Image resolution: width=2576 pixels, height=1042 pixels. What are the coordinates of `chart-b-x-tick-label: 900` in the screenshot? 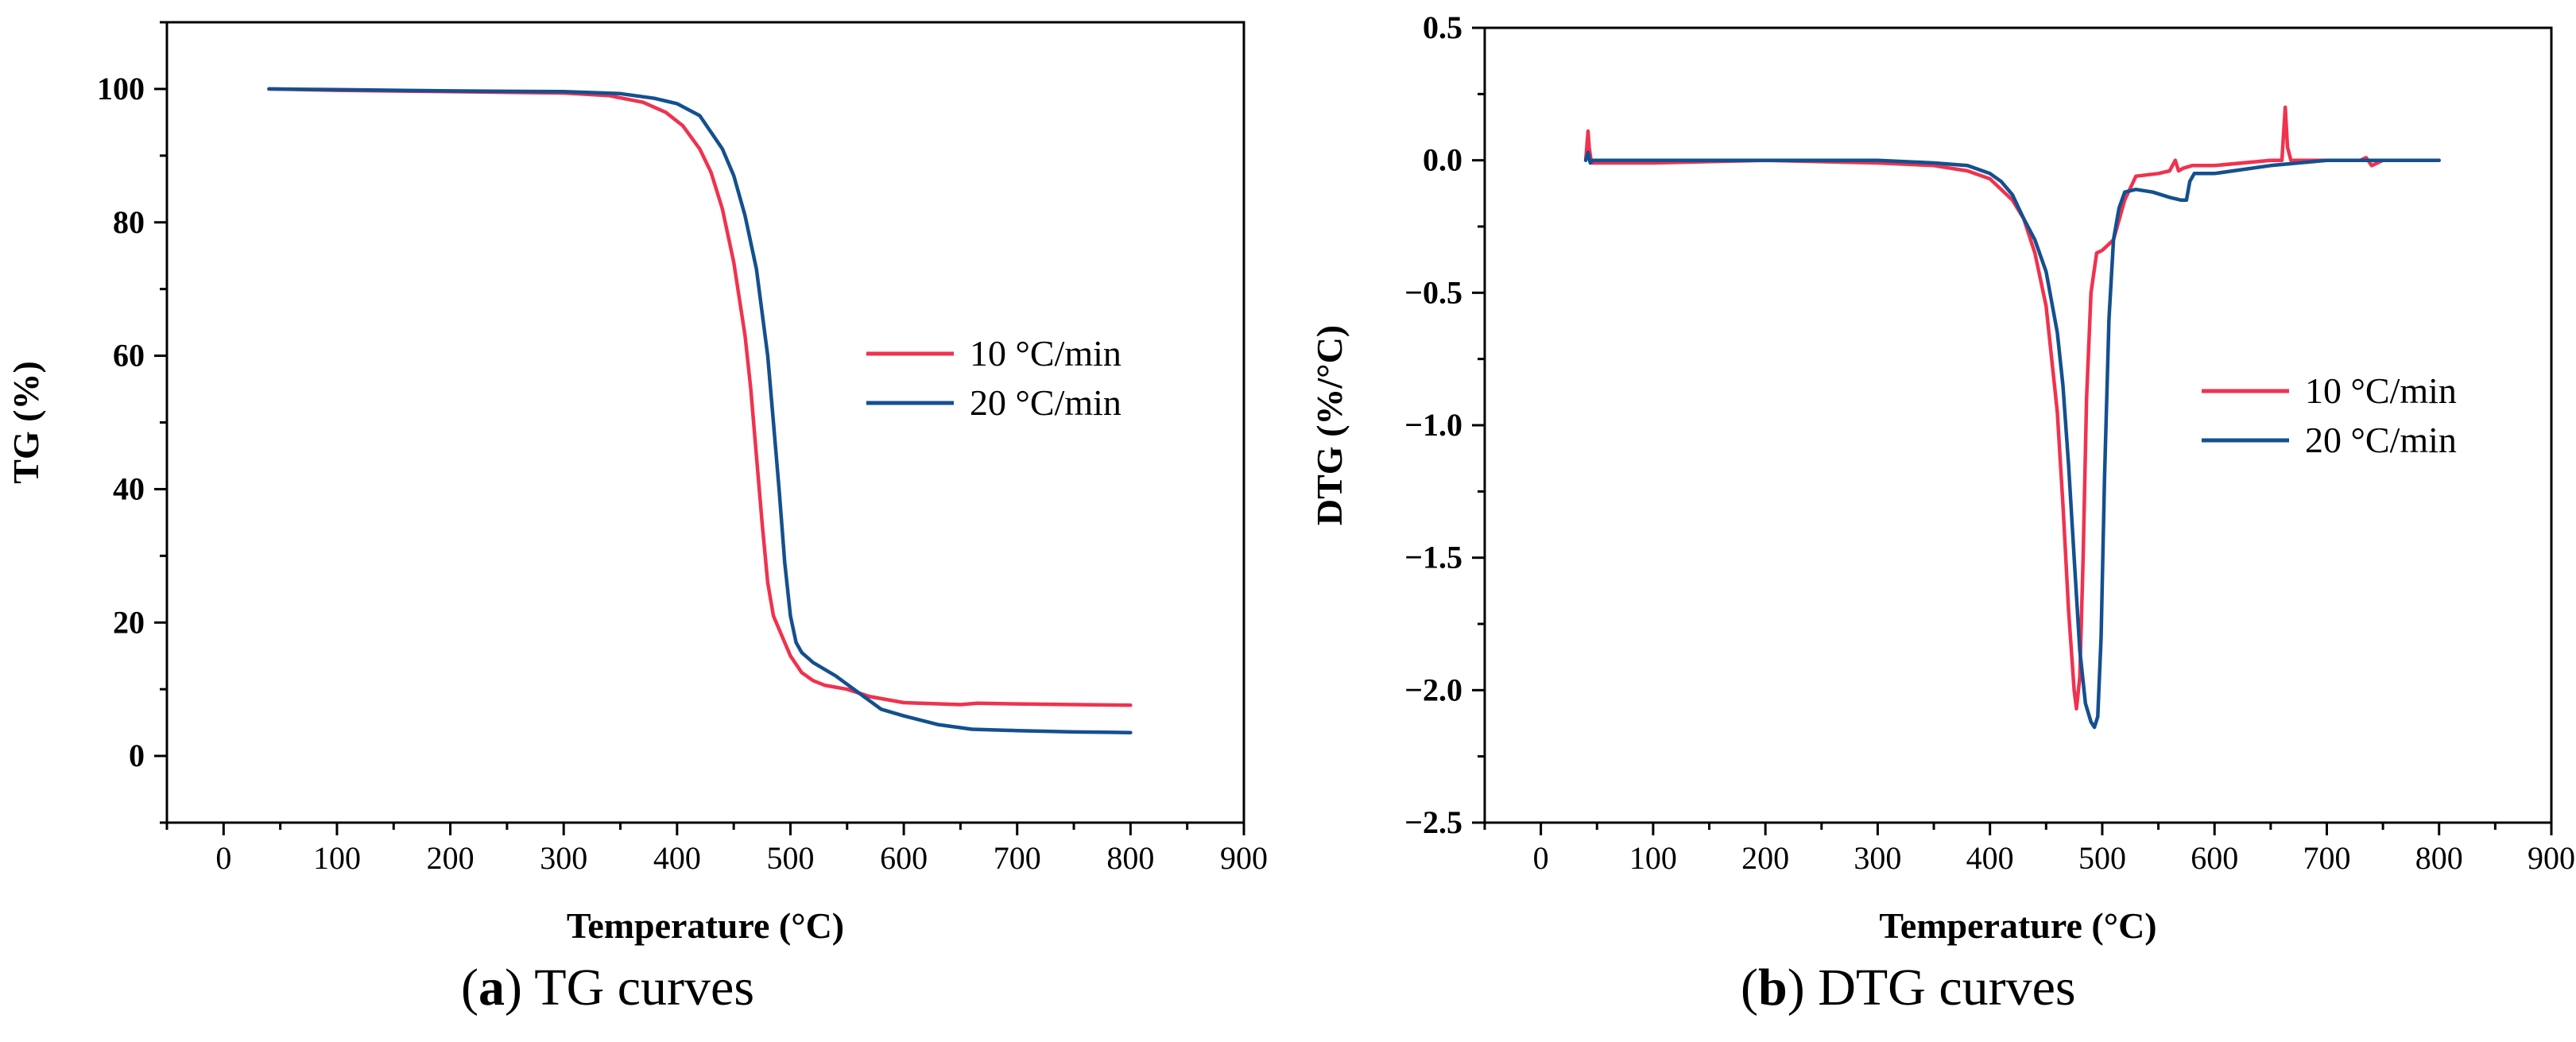 It's located at (2551, 858).